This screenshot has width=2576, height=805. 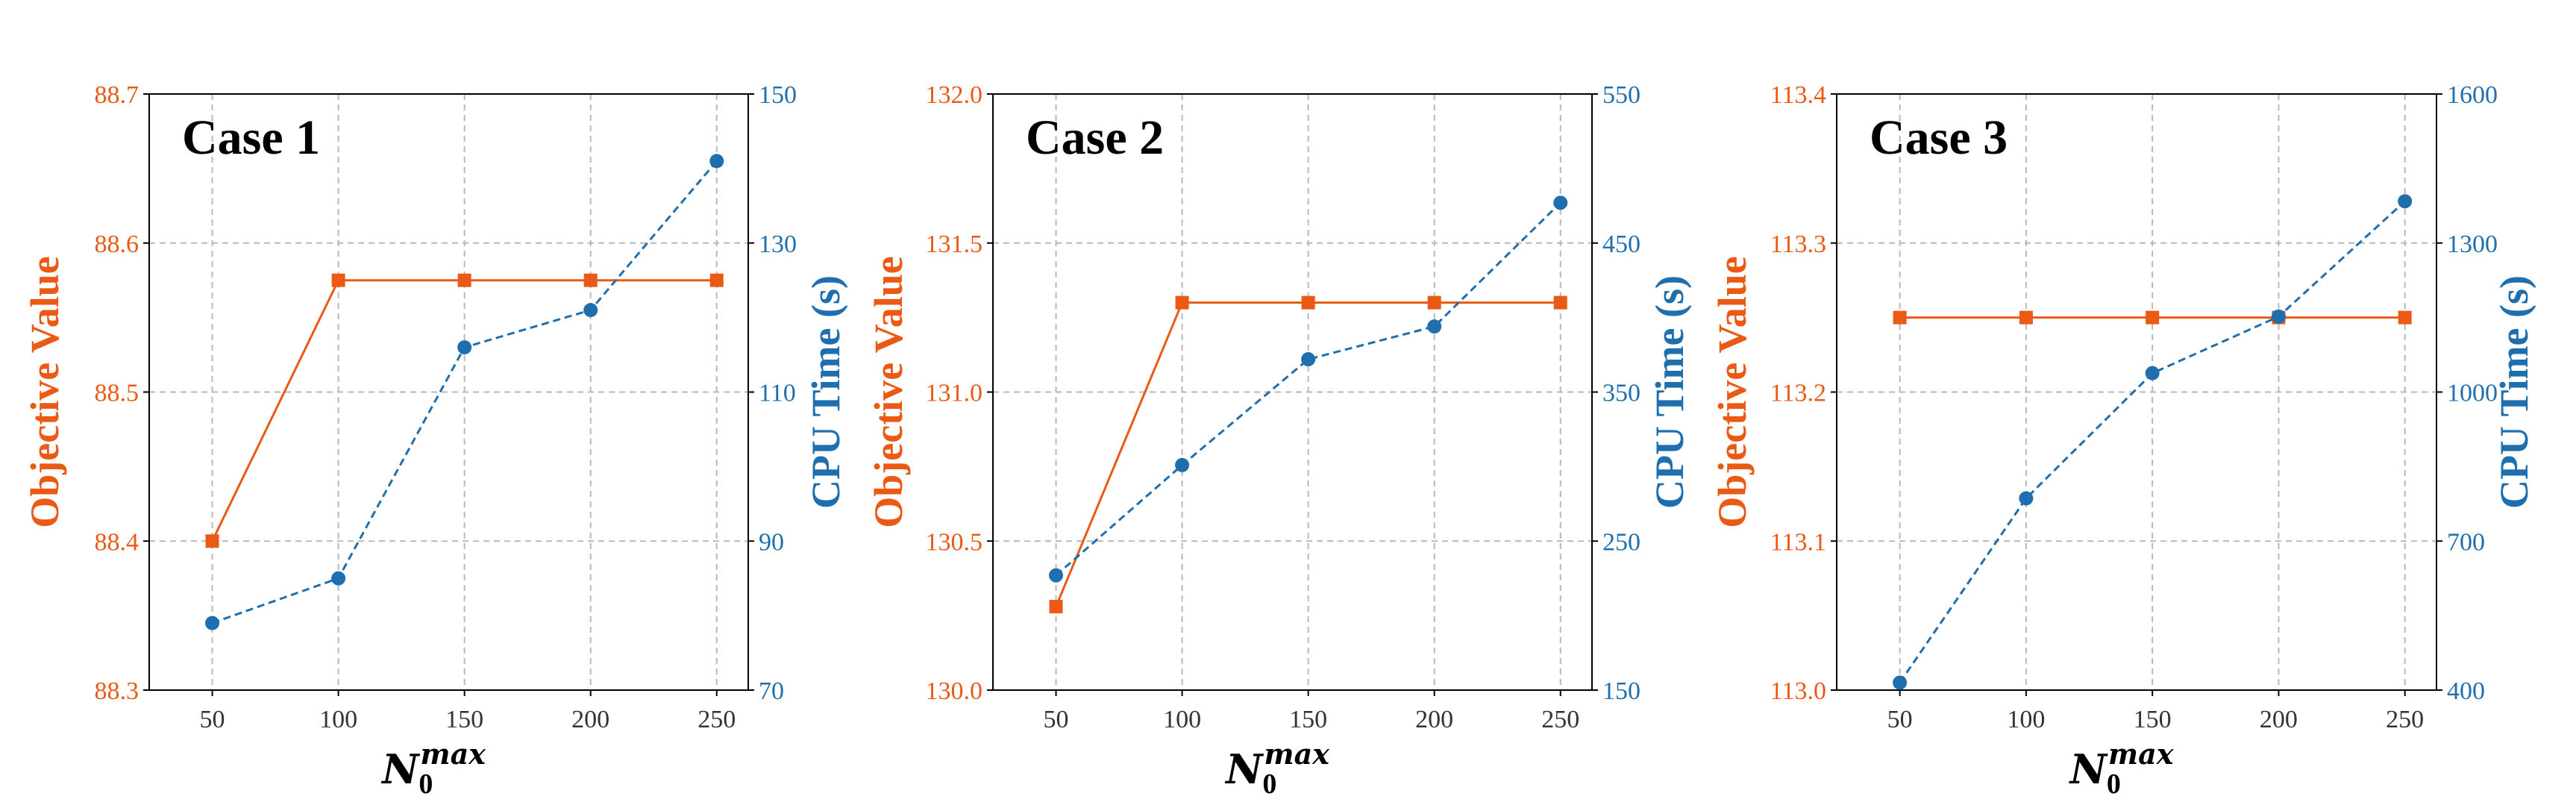 I want to click on y-tick-label: 88.5, so click(x=117, y=394).